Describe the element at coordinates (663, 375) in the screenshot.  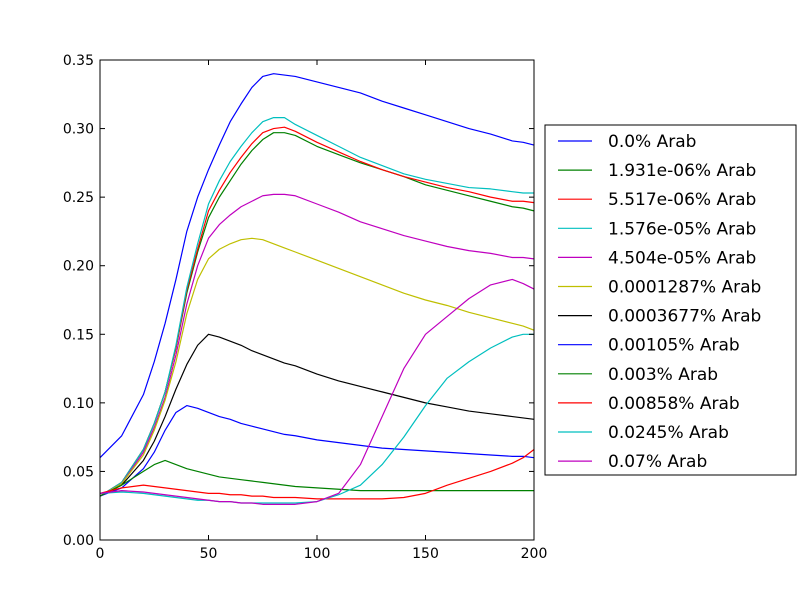
I see `legend-label-8: 0.003% Arab` at that location.